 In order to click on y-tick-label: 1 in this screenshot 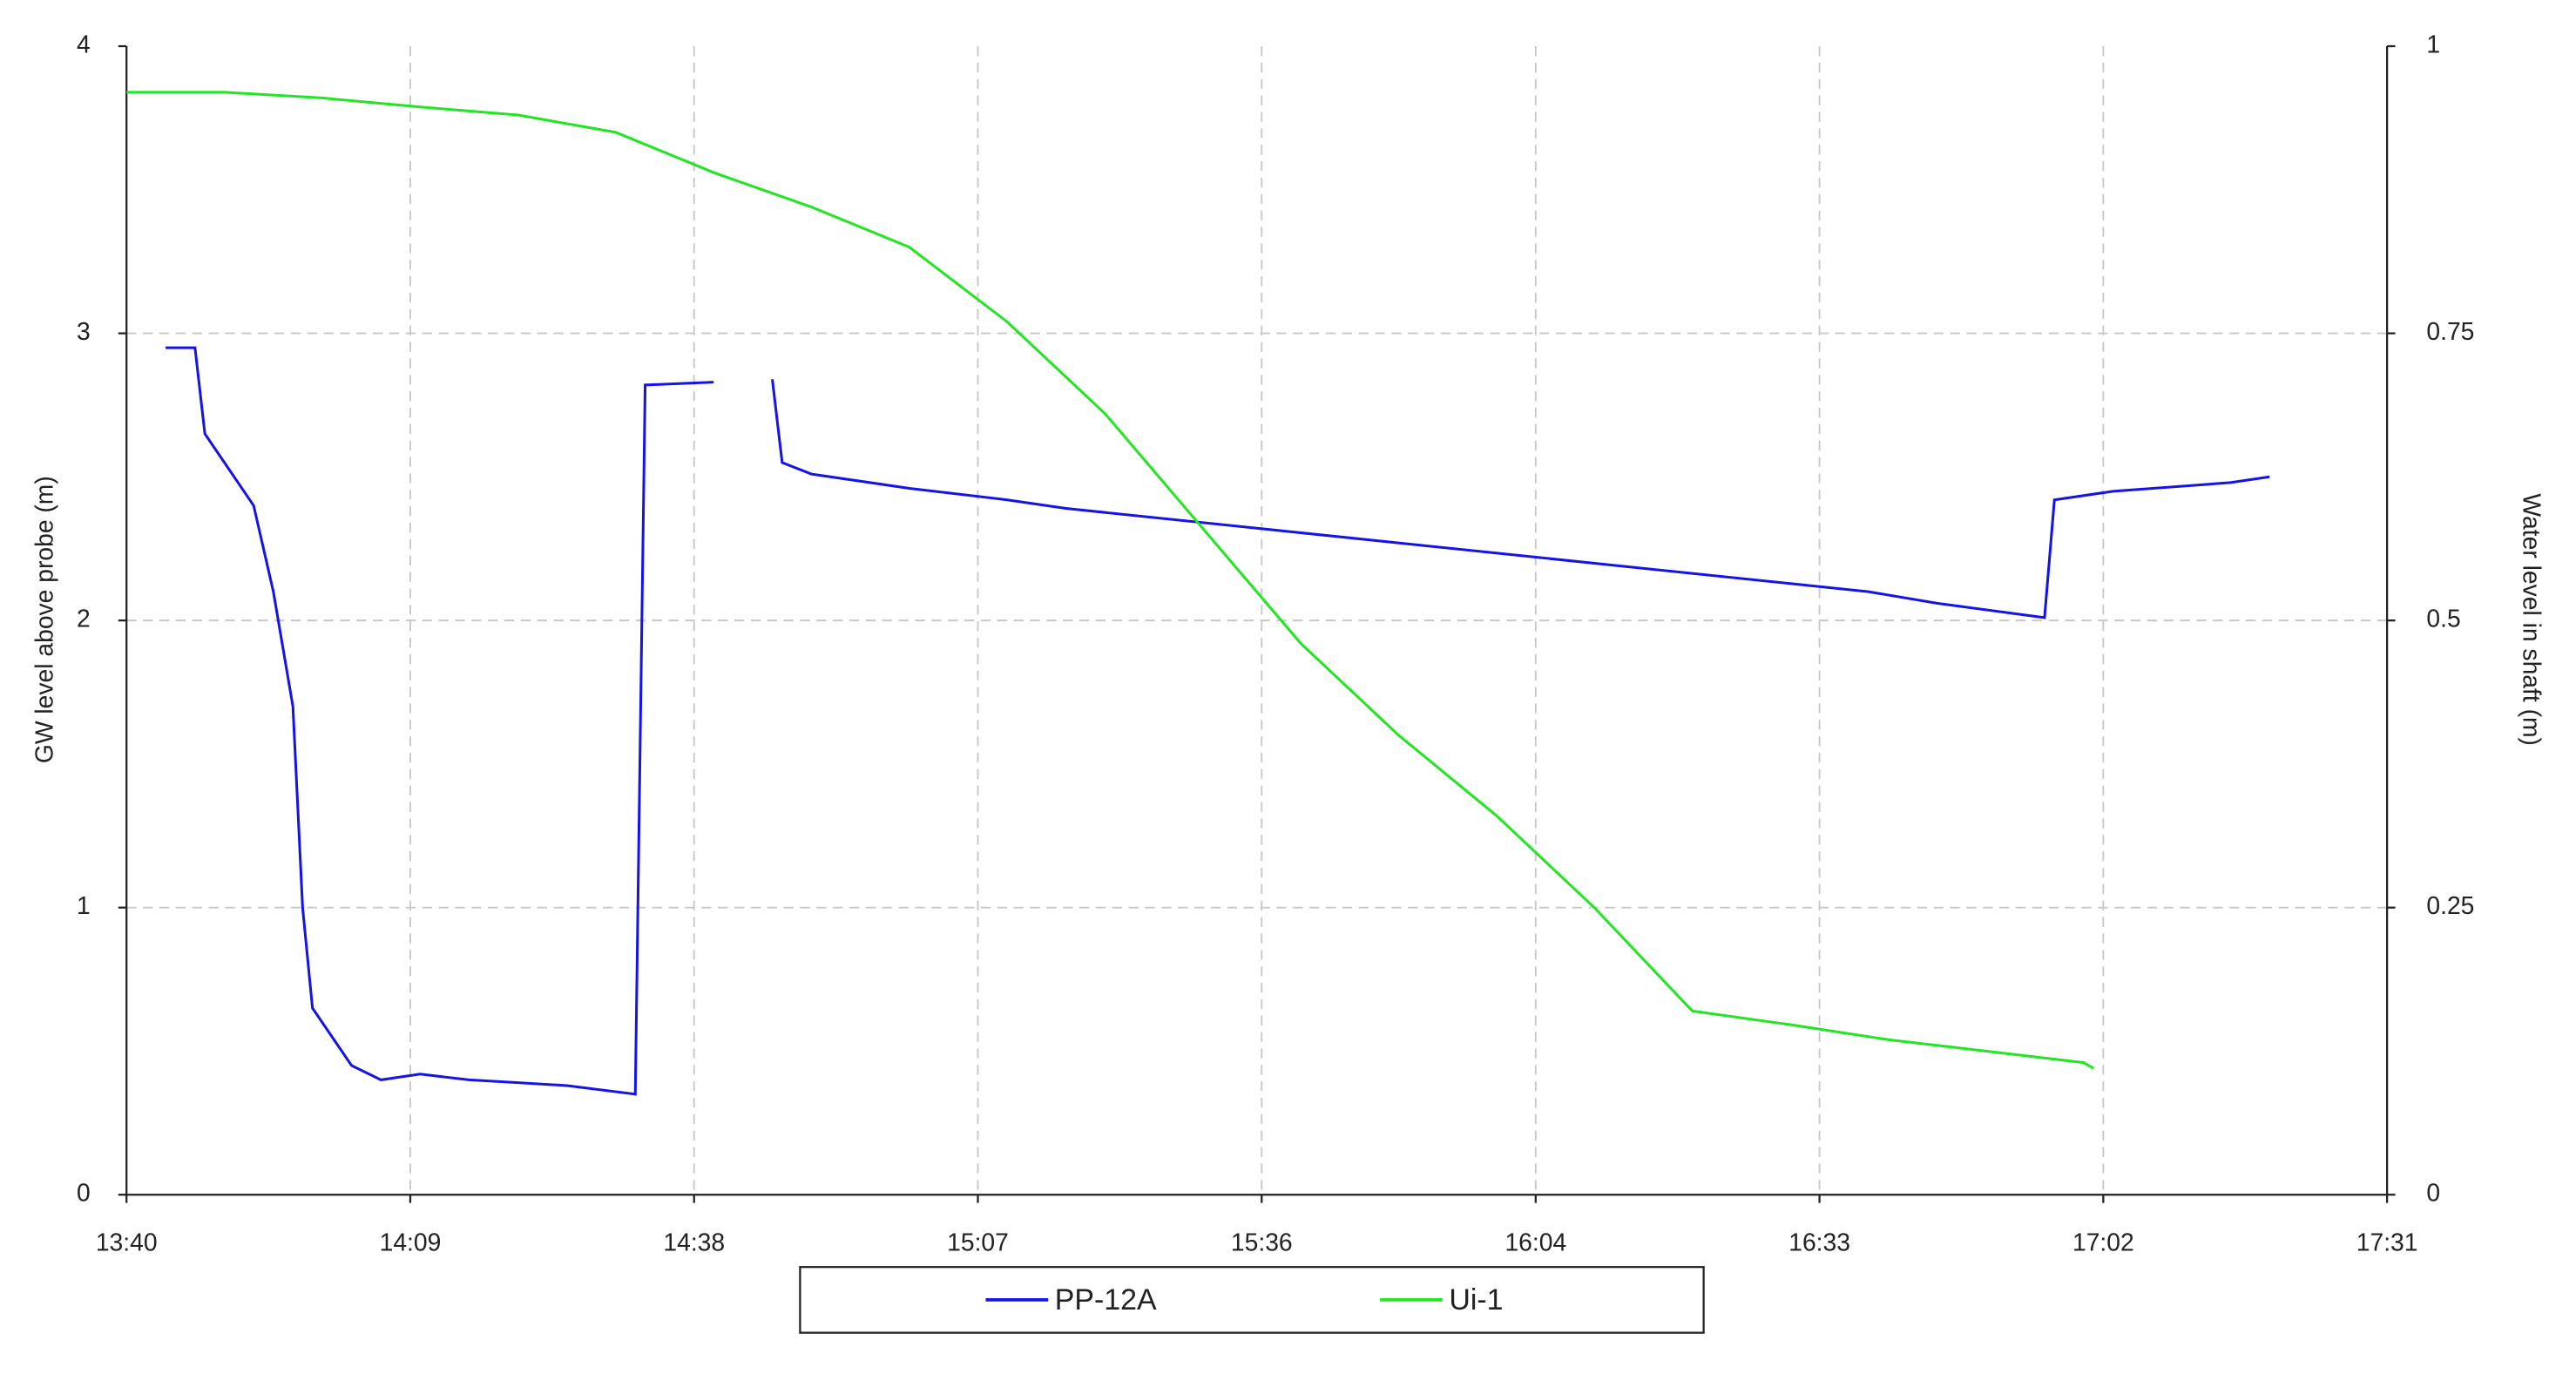, I will do `click(84, 905)`.